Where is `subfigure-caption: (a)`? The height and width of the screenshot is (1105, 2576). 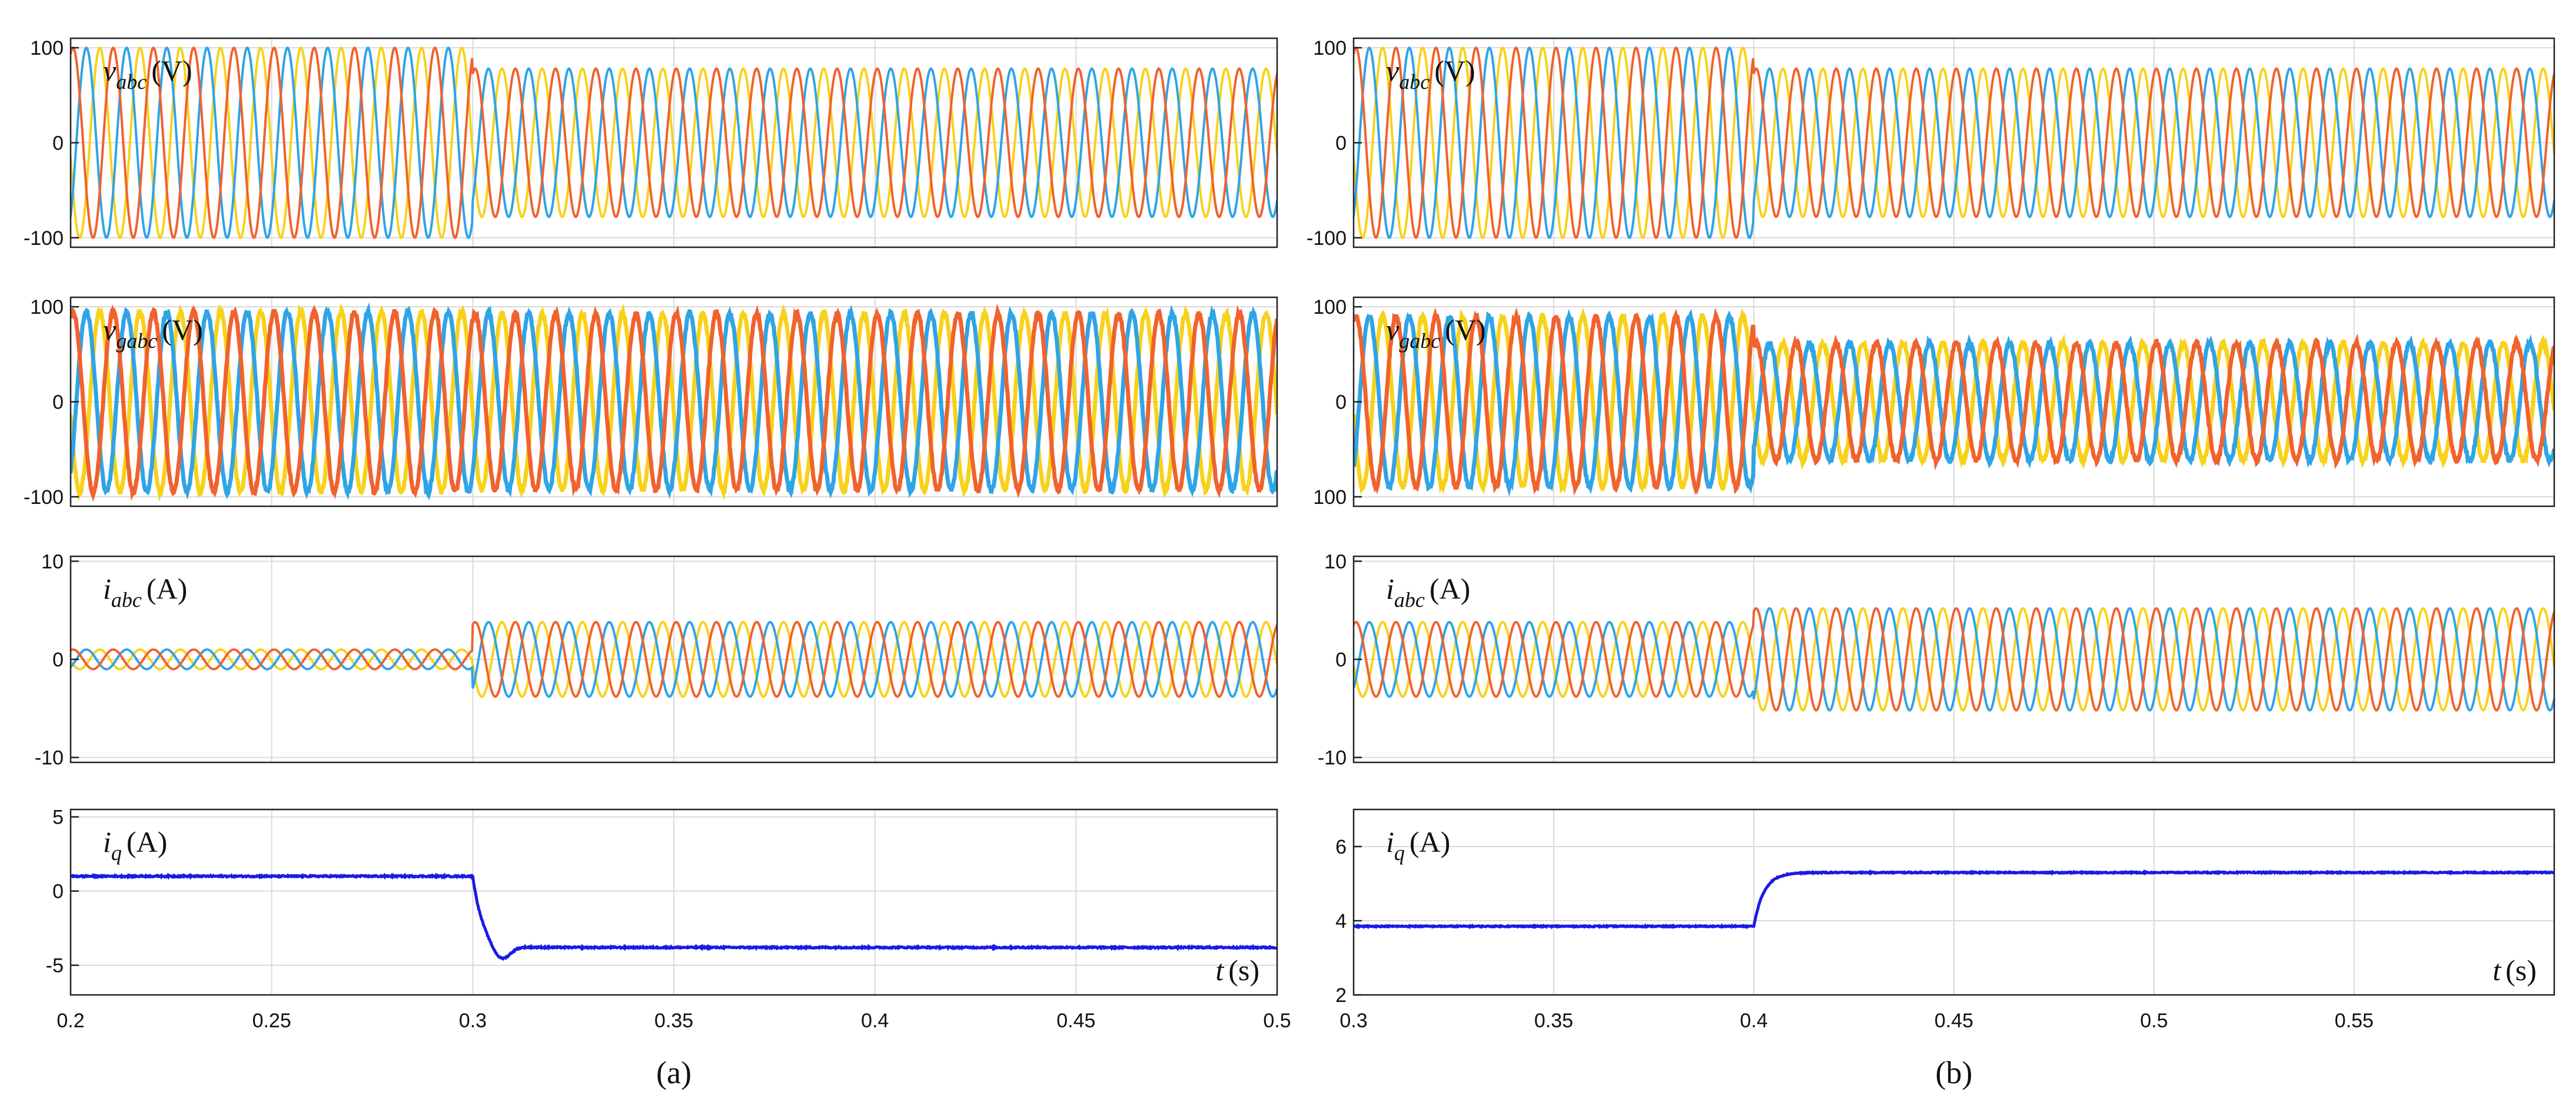 subfigure-caption: (a) is located at coordinates (674, 1072).